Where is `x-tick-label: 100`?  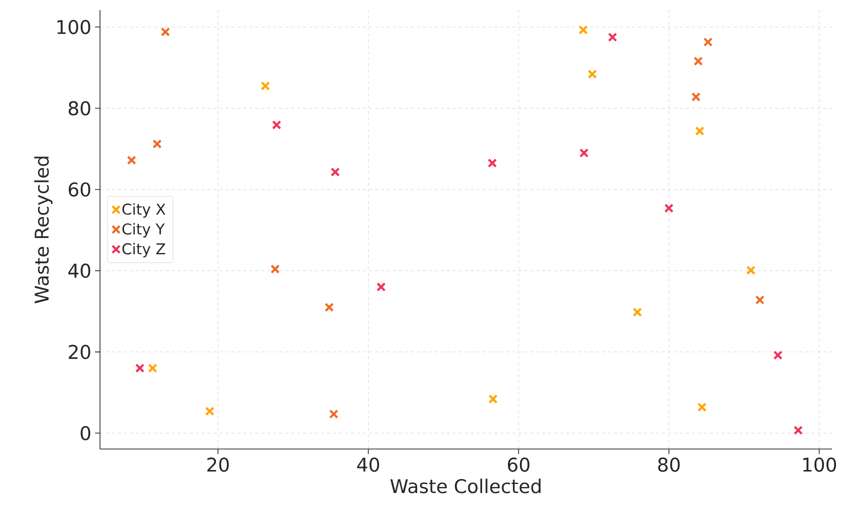
x-tick-label: 100 is located at coordinates (819, 465).